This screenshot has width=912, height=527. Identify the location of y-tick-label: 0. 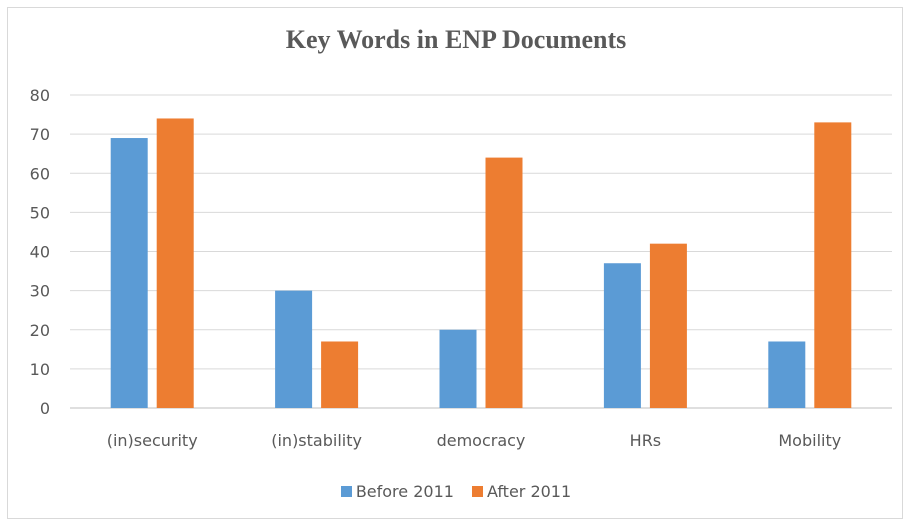
(45, 408).